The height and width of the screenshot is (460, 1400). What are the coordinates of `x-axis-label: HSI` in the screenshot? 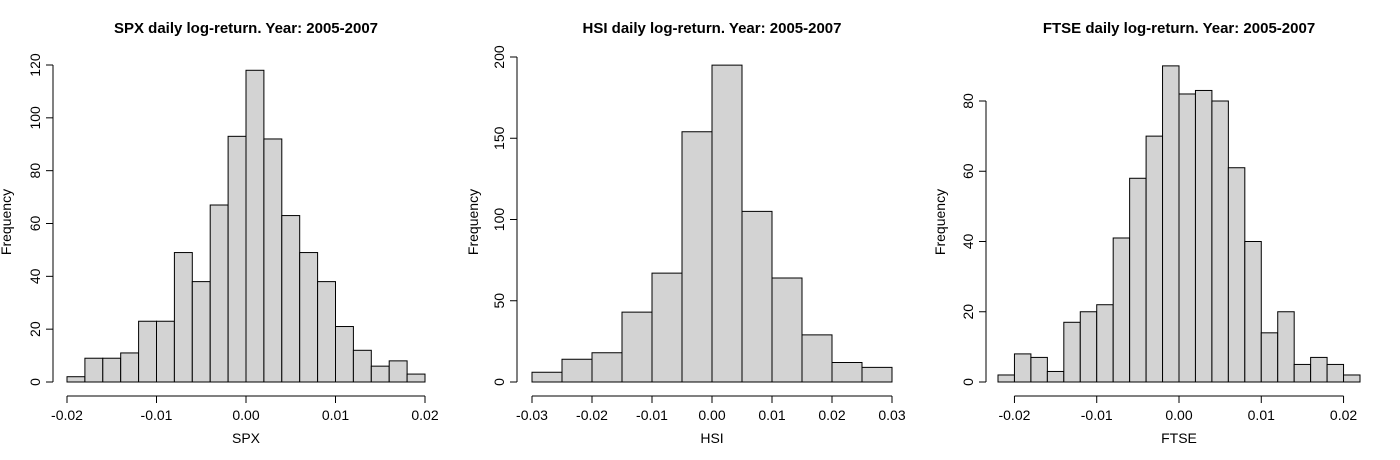 It's located at (711, 438).